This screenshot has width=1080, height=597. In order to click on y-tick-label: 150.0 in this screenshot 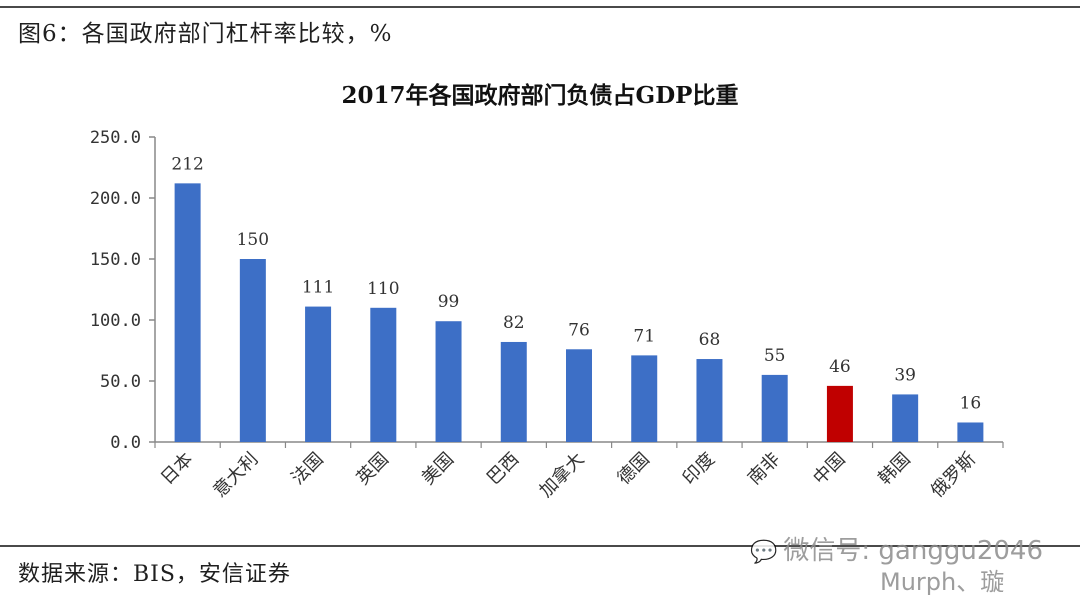, I will do `click(115, 260)`.